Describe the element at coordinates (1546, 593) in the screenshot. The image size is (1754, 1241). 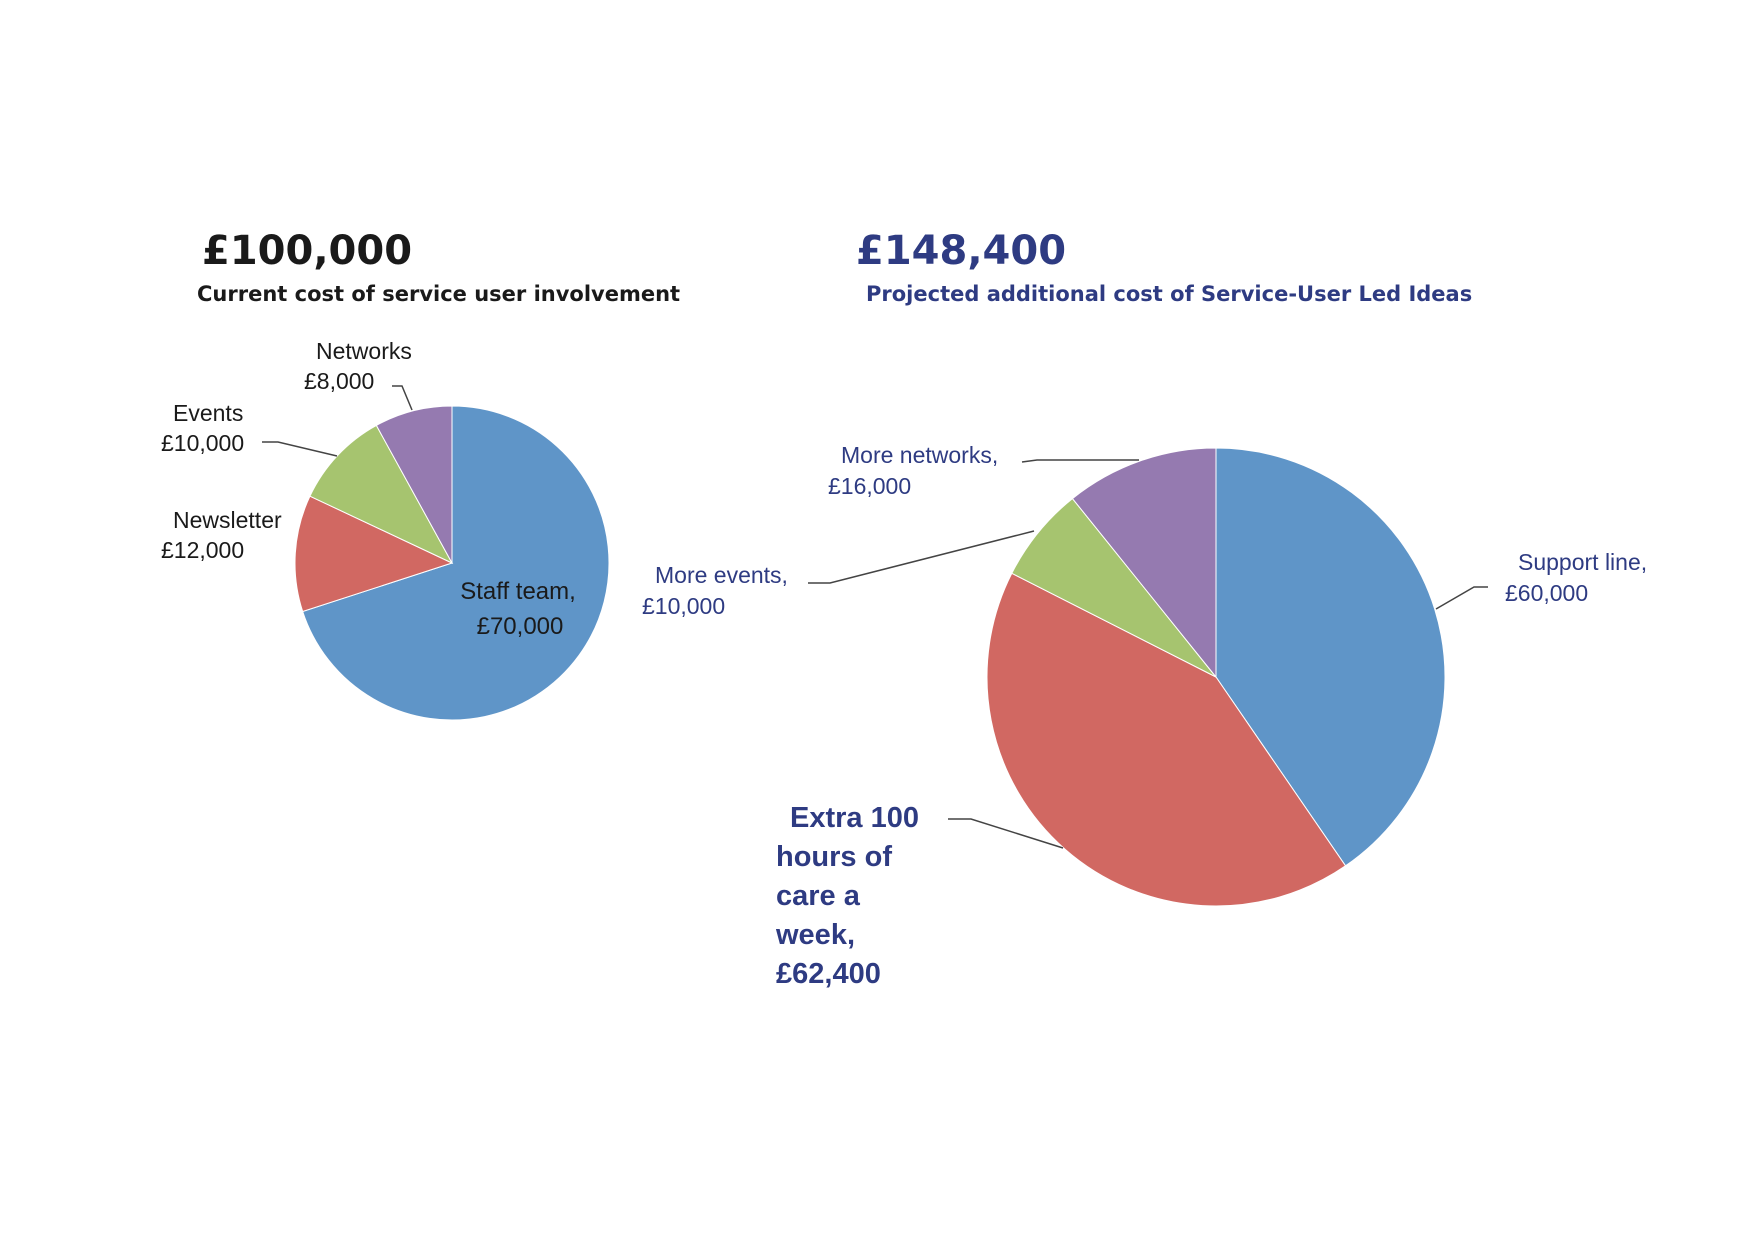
I see `label-support-line-amount: £60,000` at that location.